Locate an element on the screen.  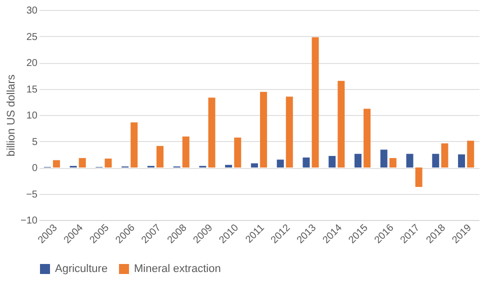
y-axis-title: billion US dollars is located at coordinates (12, 115).